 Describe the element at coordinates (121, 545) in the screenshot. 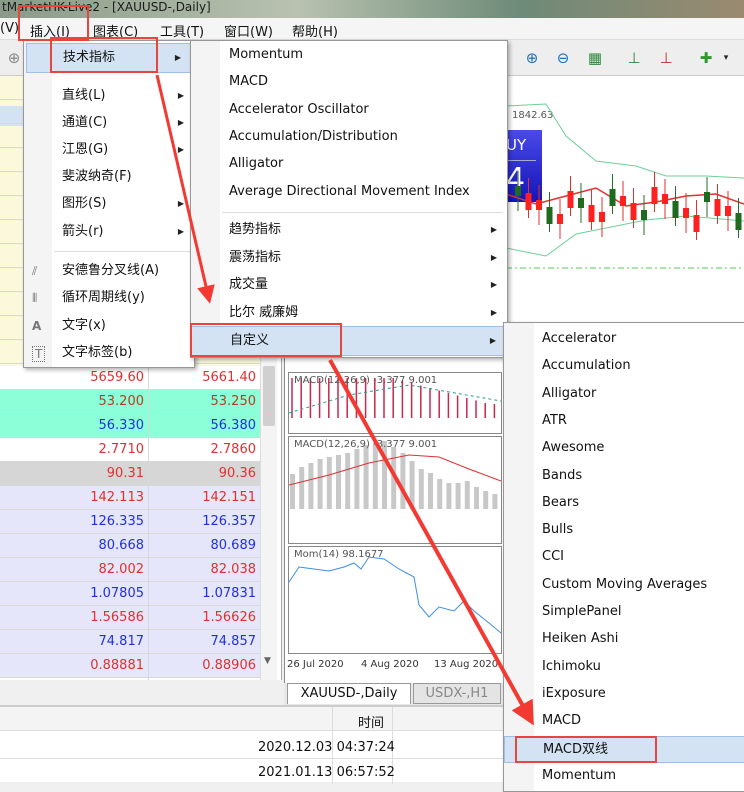

I see `bid-cell: 80.668` at that location.